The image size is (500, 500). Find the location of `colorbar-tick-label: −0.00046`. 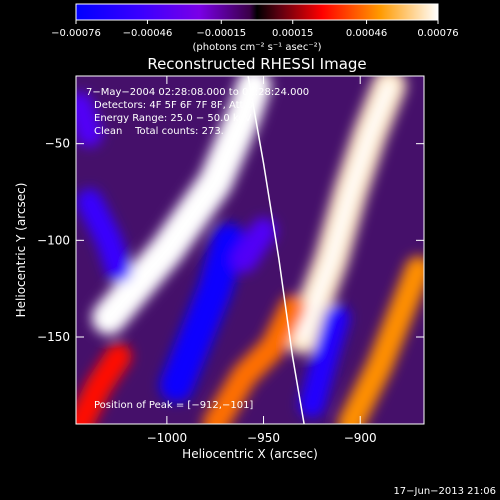

colorbar-tick-label: −0.00046 is located at coordinates (148, 33).